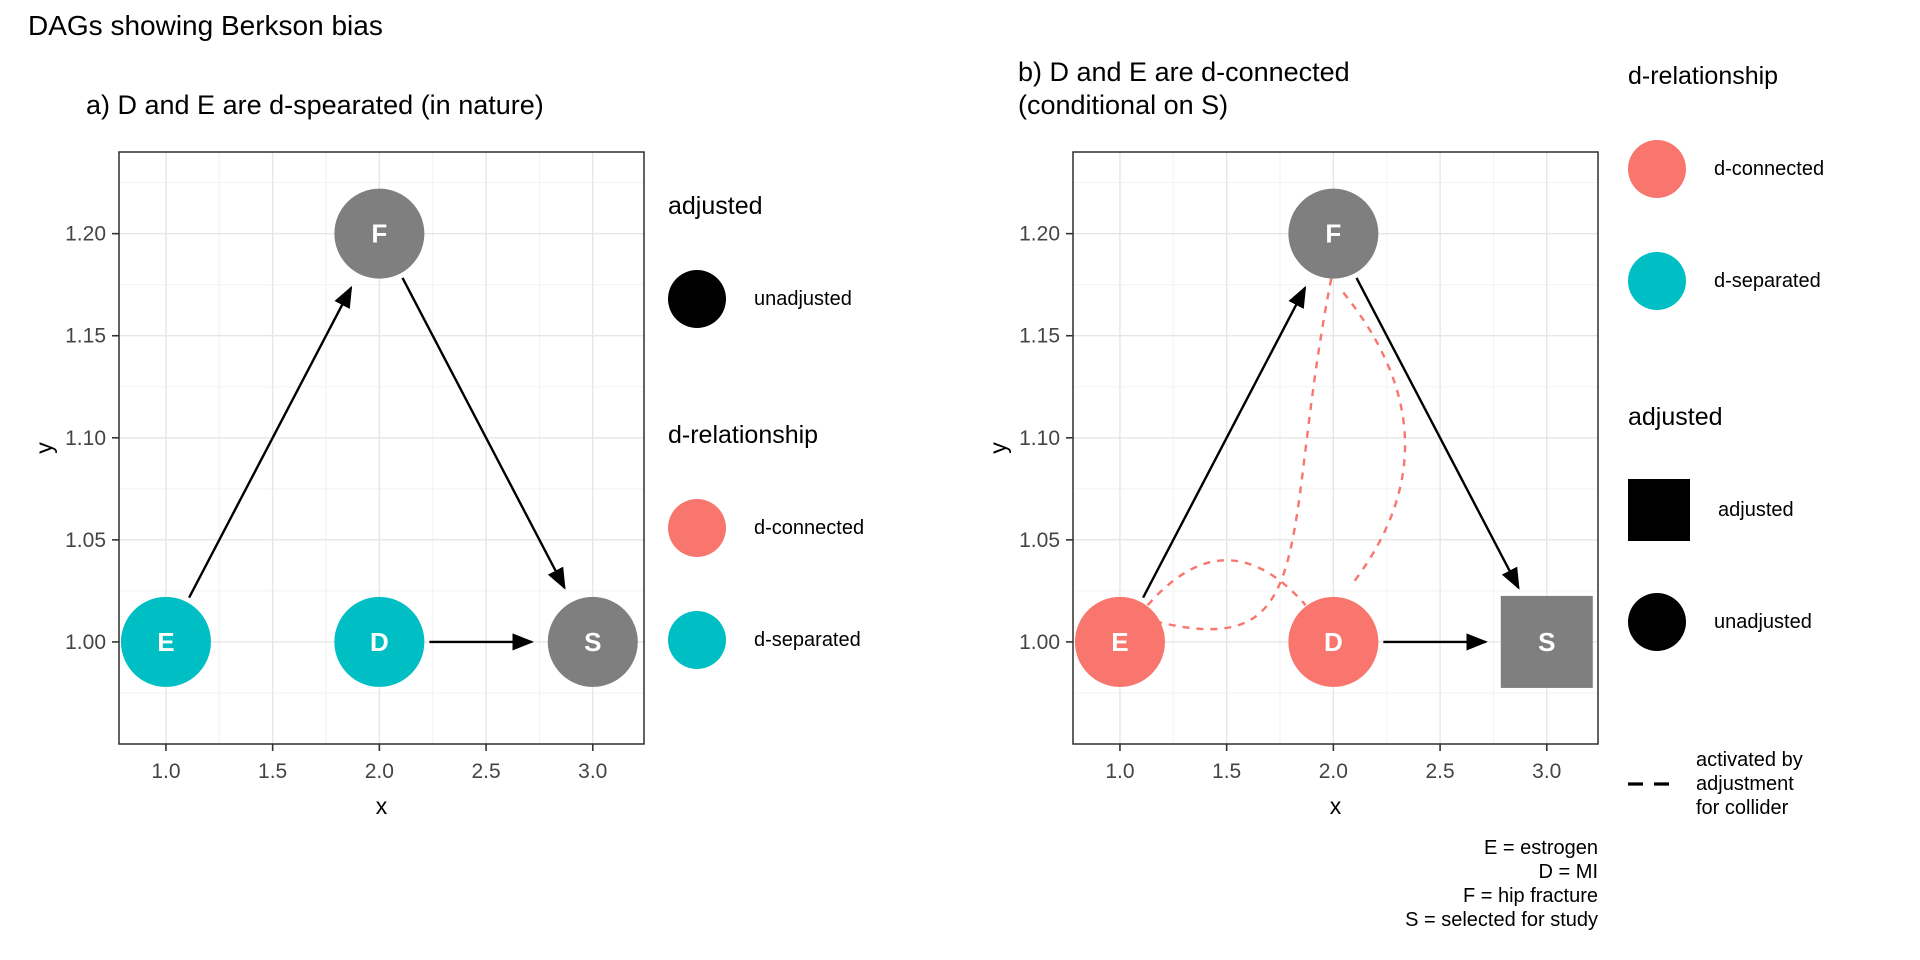 This screenshot has height=960, width=1920. I want to click on legend-label: activated by adjustment for collider, so click(1749, 784).